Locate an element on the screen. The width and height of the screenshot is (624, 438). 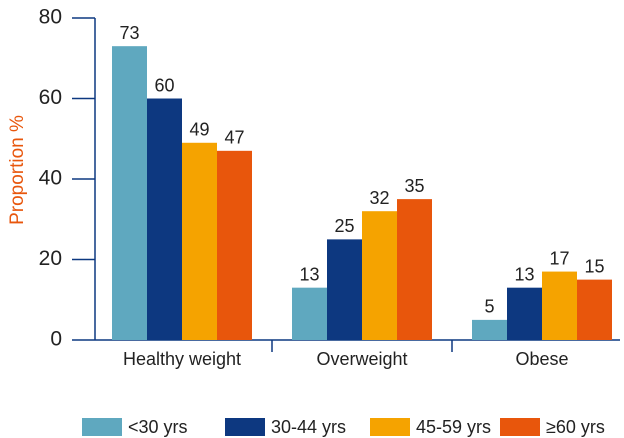
x-tick-label: Healthy weight is located at coordinates (182, 359).